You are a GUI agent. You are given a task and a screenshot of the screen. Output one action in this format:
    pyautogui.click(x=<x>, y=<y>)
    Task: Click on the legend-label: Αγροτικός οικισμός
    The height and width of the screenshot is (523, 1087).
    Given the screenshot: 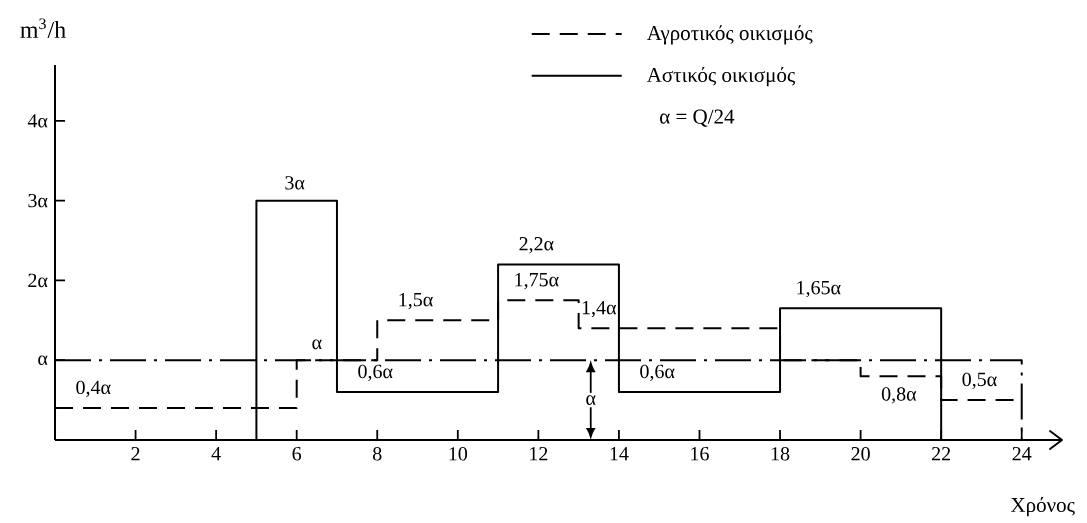 What is the action you would take?
    pyautogui.click(x=729, y=35)
    